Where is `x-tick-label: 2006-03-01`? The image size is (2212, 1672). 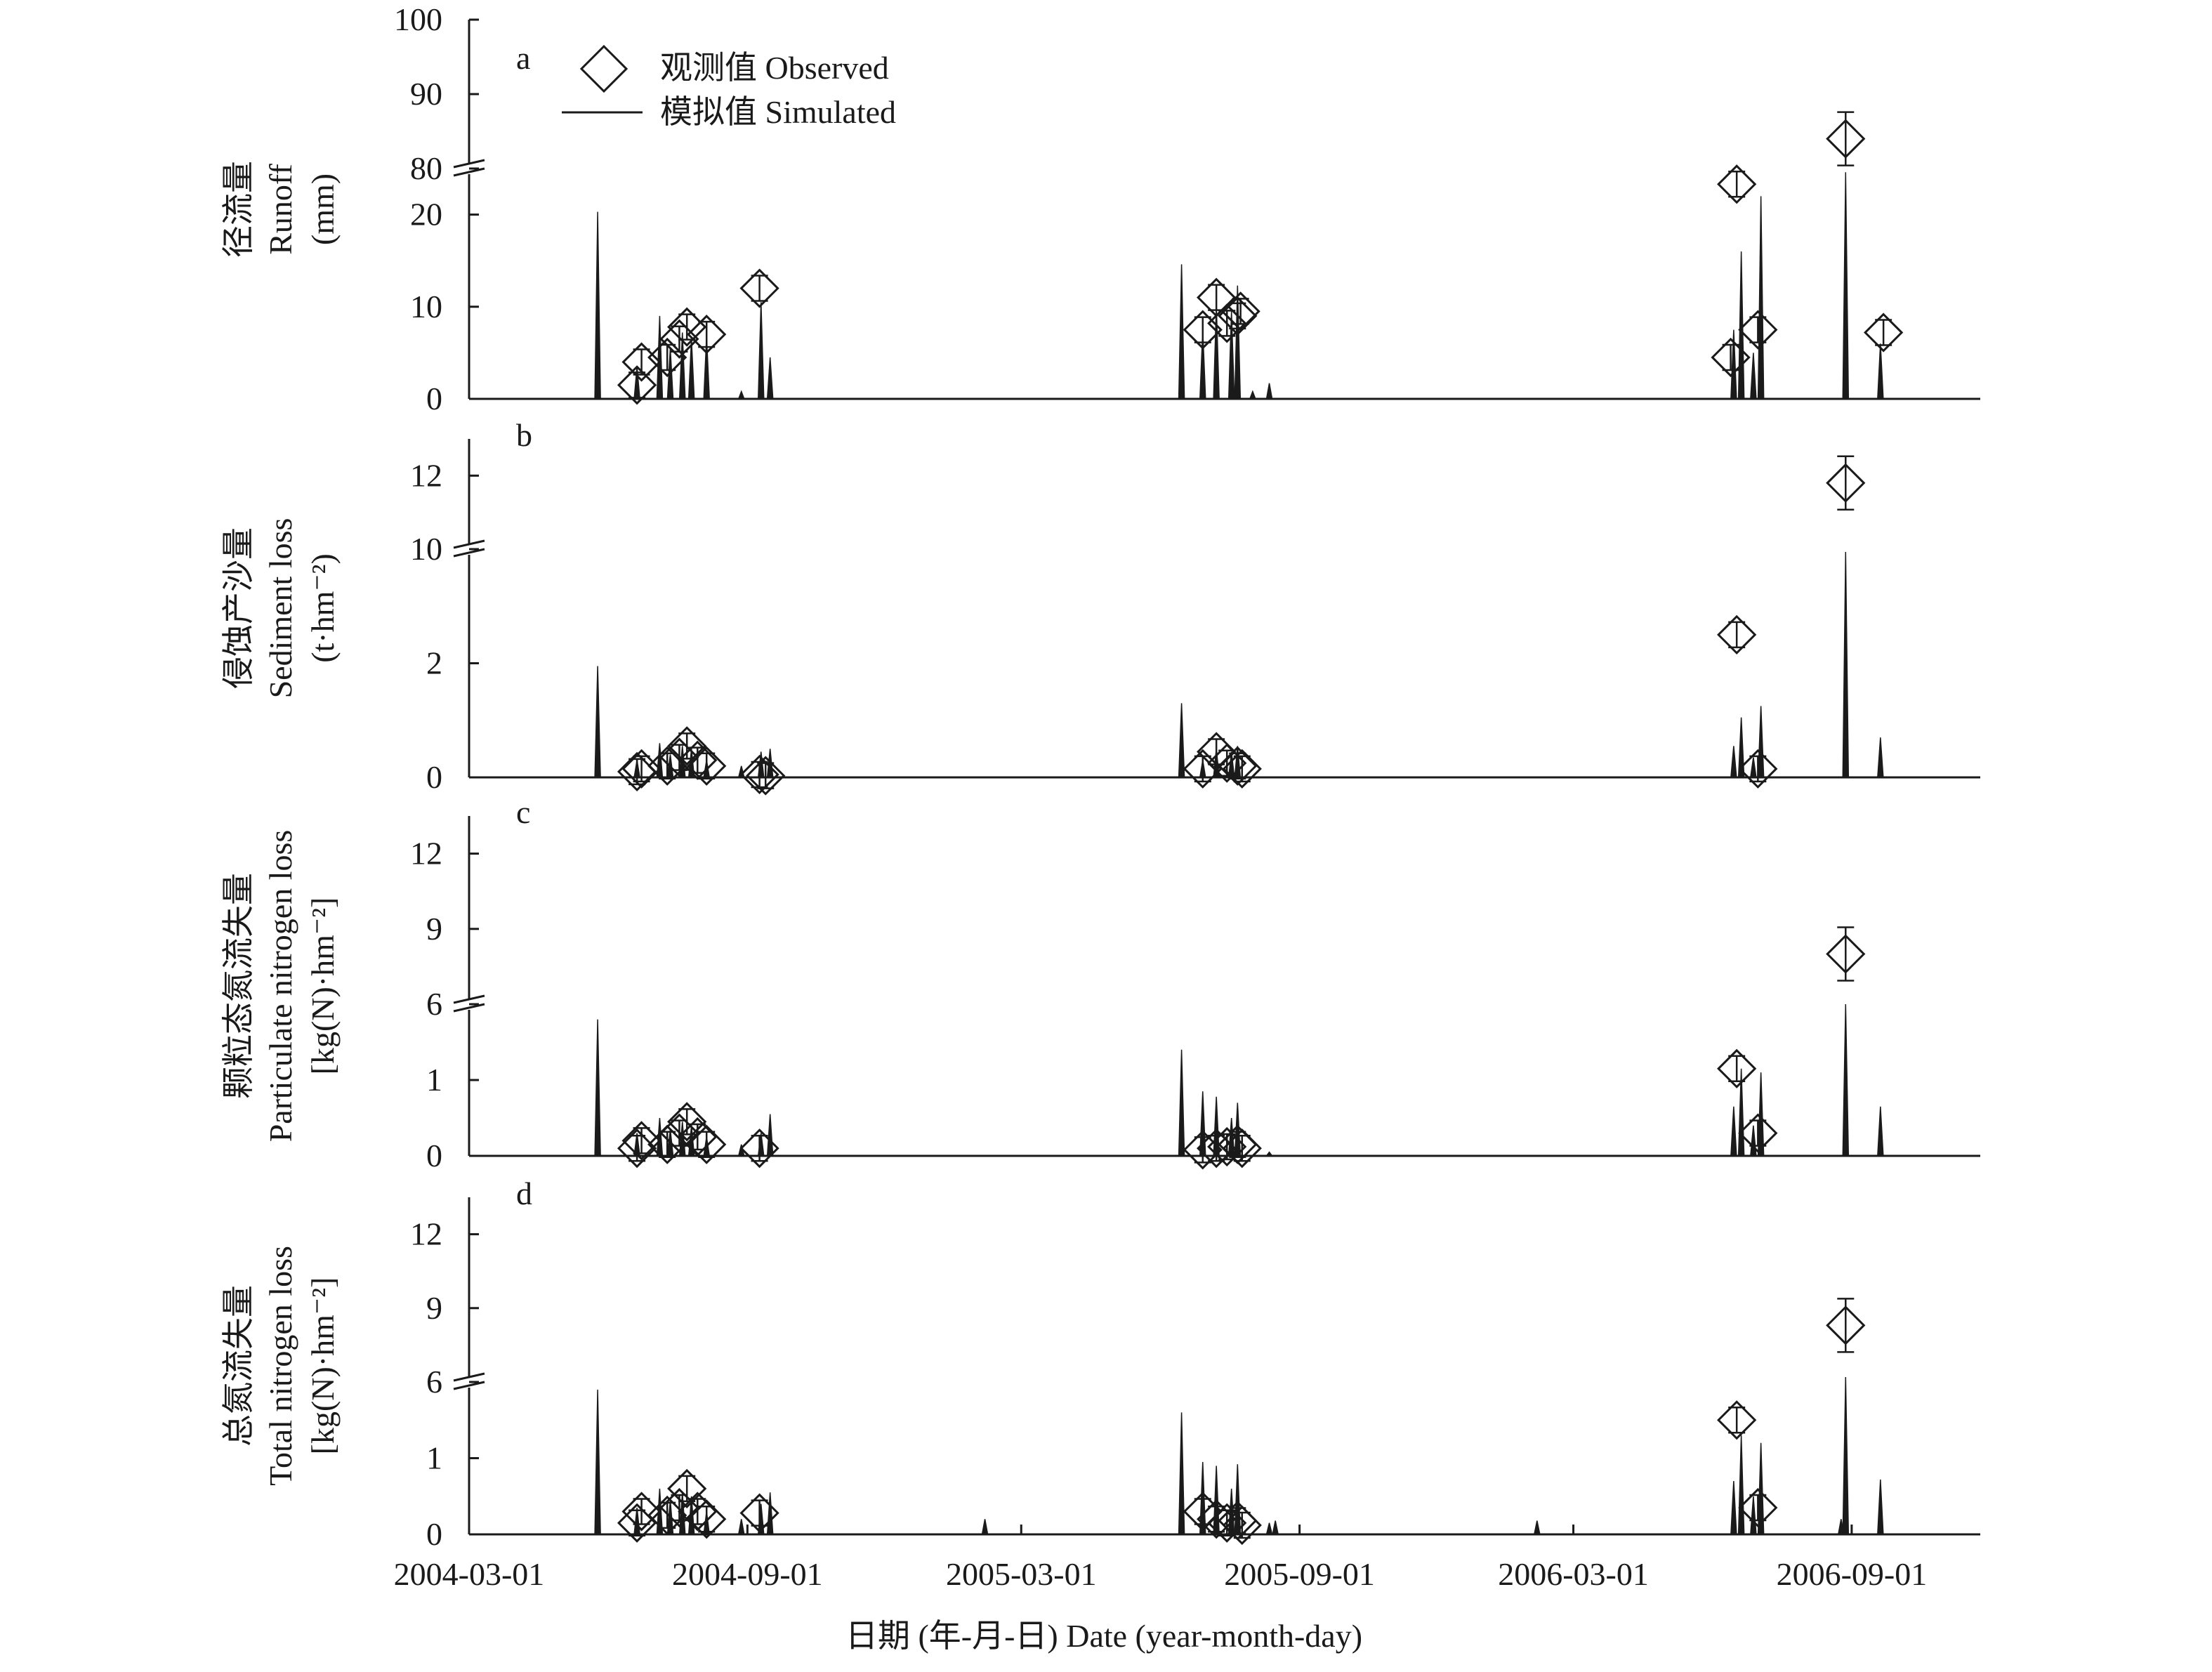
x-tick-label: 2006-03-01 is located at coordinates (1573, 1574).